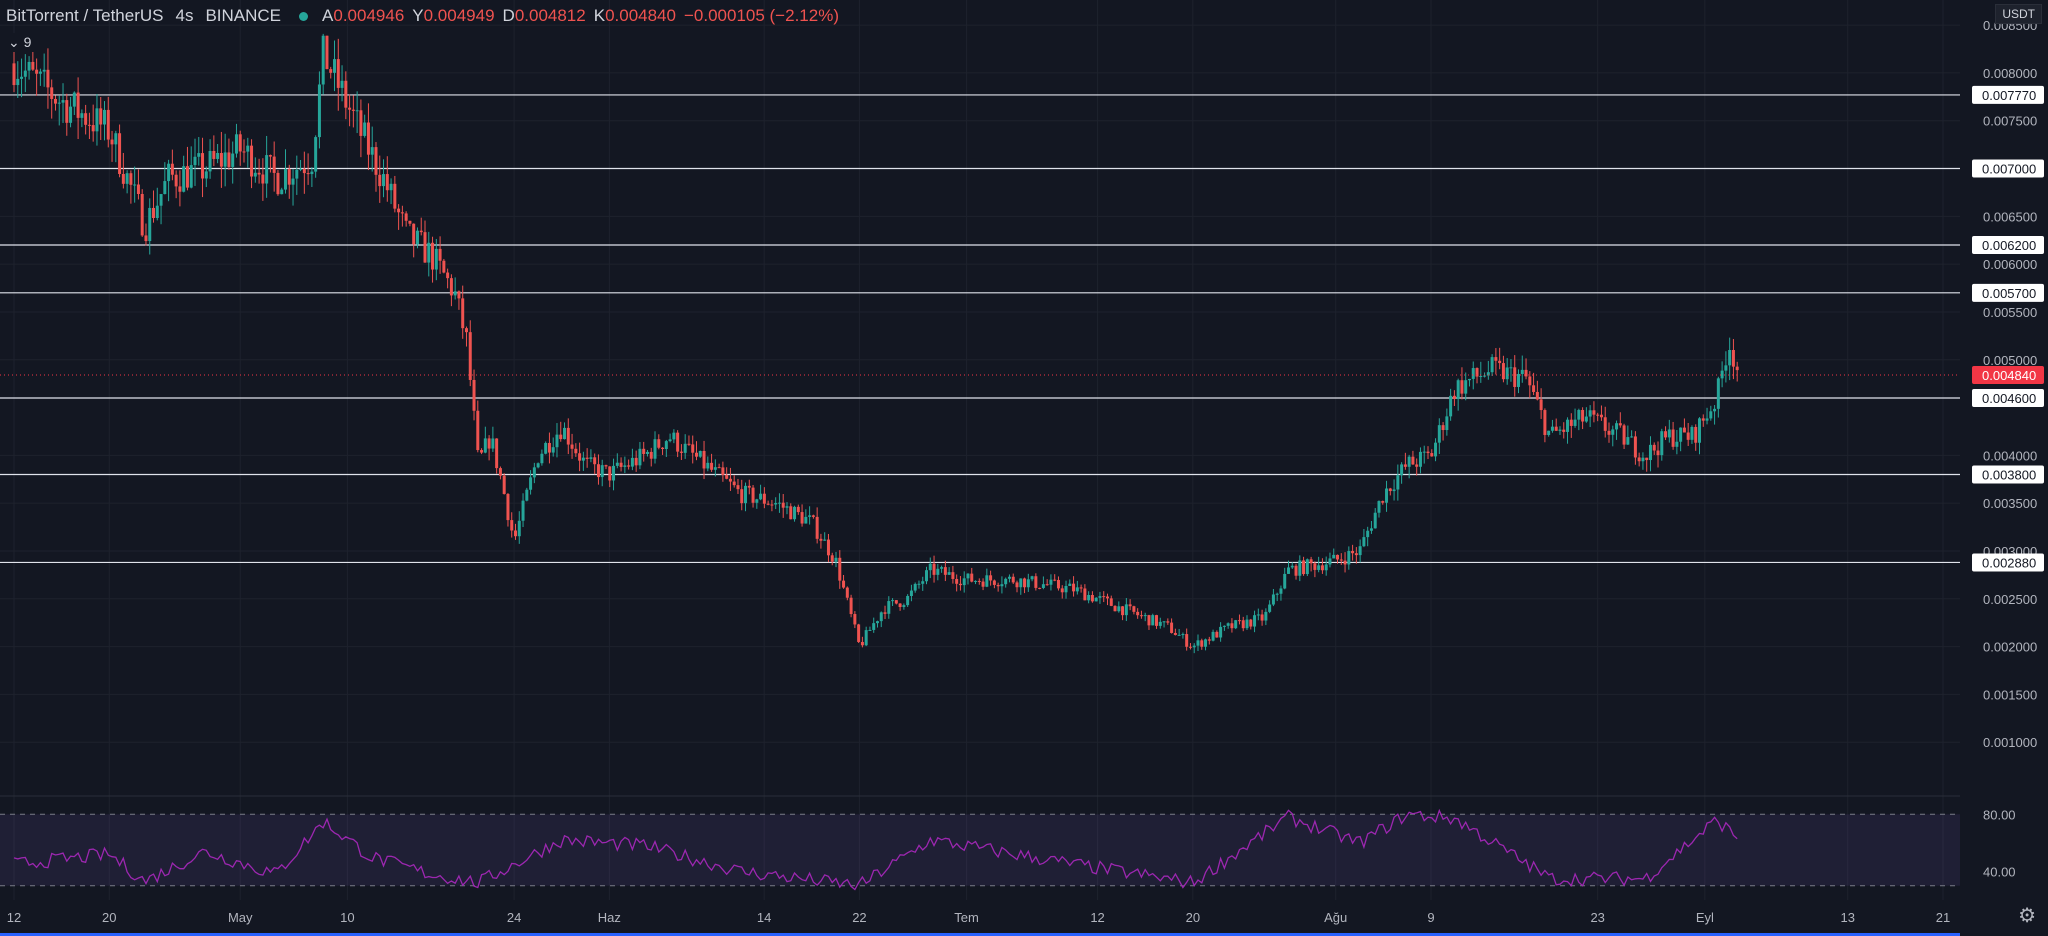 The image size is (2048, 936). I want to click on close-value: 0.004840, so click(640, 15).